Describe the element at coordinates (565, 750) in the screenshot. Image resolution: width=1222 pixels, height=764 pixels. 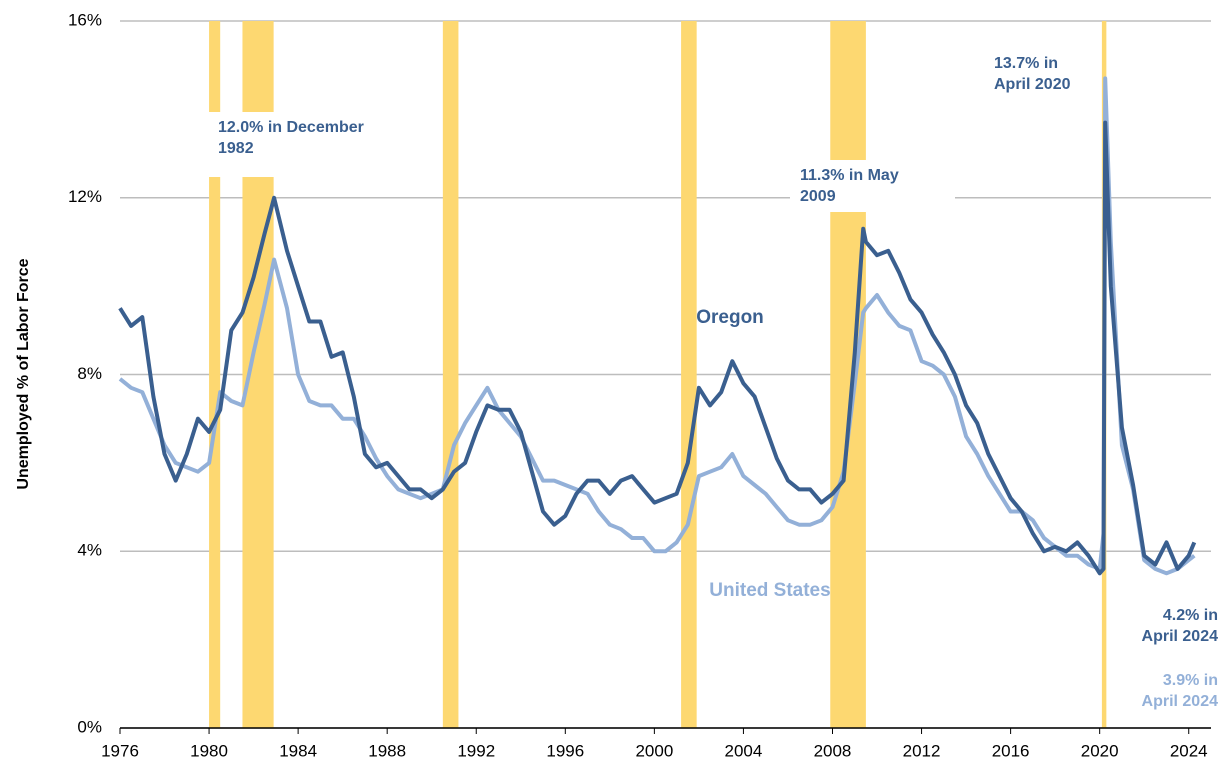
I see `x-tick-label: 1996` at that location.